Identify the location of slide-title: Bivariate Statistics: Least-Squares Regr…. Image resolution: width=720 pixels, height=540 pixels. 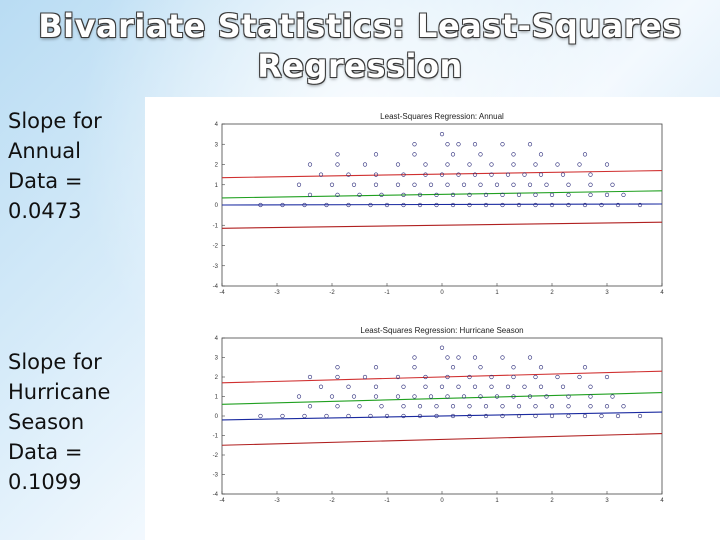
(360, 46).